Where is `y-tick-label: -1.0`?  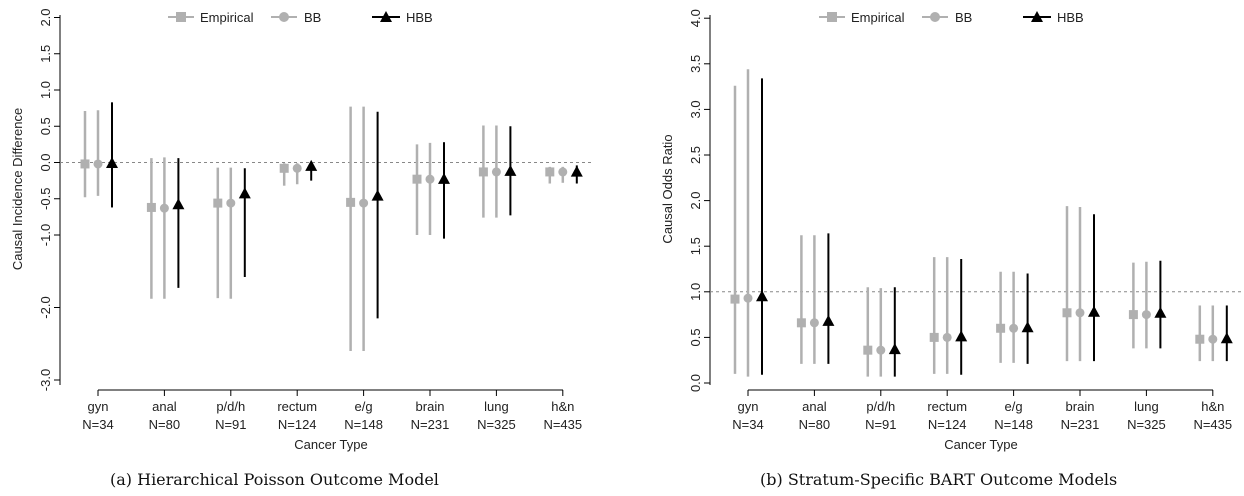 y-tick-label: -1.0 is located at coordinates (45, 235).